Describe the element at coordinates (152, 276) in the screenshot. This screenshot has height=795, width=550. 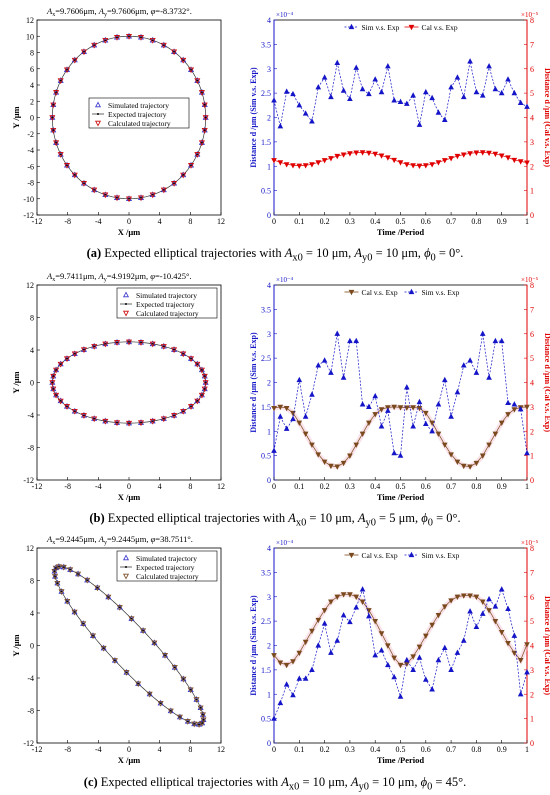
I see `title-phi-symbol: φ` at that location.